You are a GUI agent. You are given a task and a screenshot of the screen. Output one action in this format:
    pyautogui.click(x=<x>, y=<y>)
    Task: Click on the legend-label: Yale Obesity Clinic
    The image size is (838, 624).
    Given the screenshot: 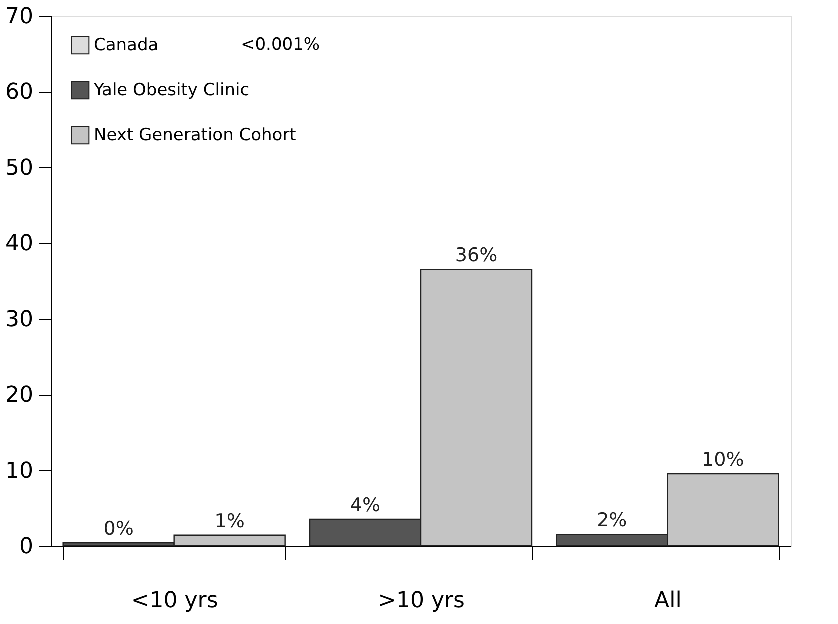 What is the action you would take?
    pyautogui.click(x=171, y=90)
    